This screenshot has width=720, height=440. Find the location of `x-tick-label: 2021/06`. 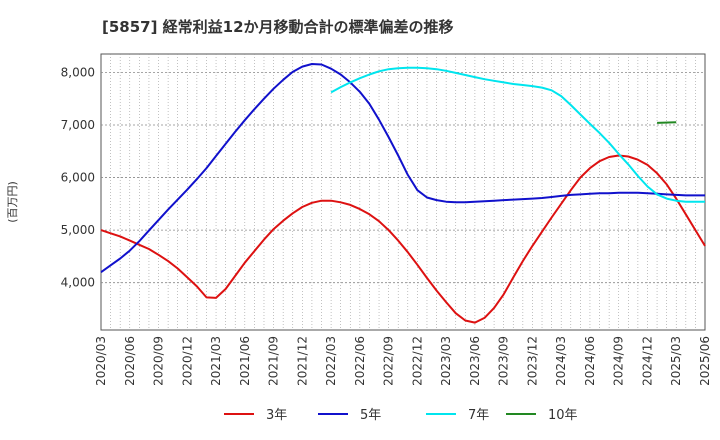

x-tick-label: 2021/06 is located at coordinates (245, 361).